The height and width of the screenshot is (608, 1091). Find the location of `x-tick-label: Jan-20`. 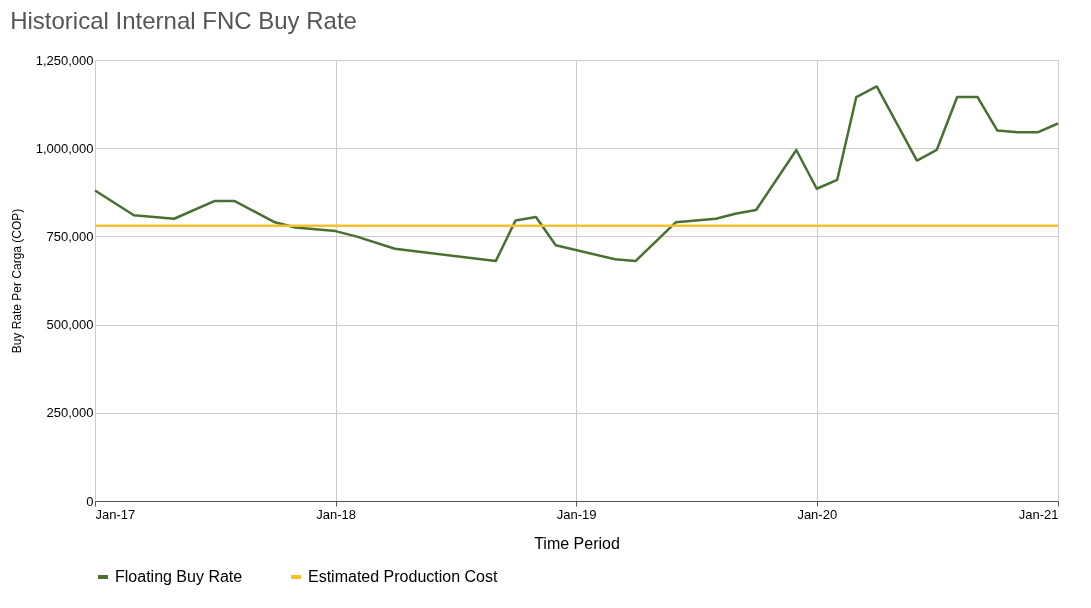

x-tick-label: Jan-20 is located at coordinates (817, 514).